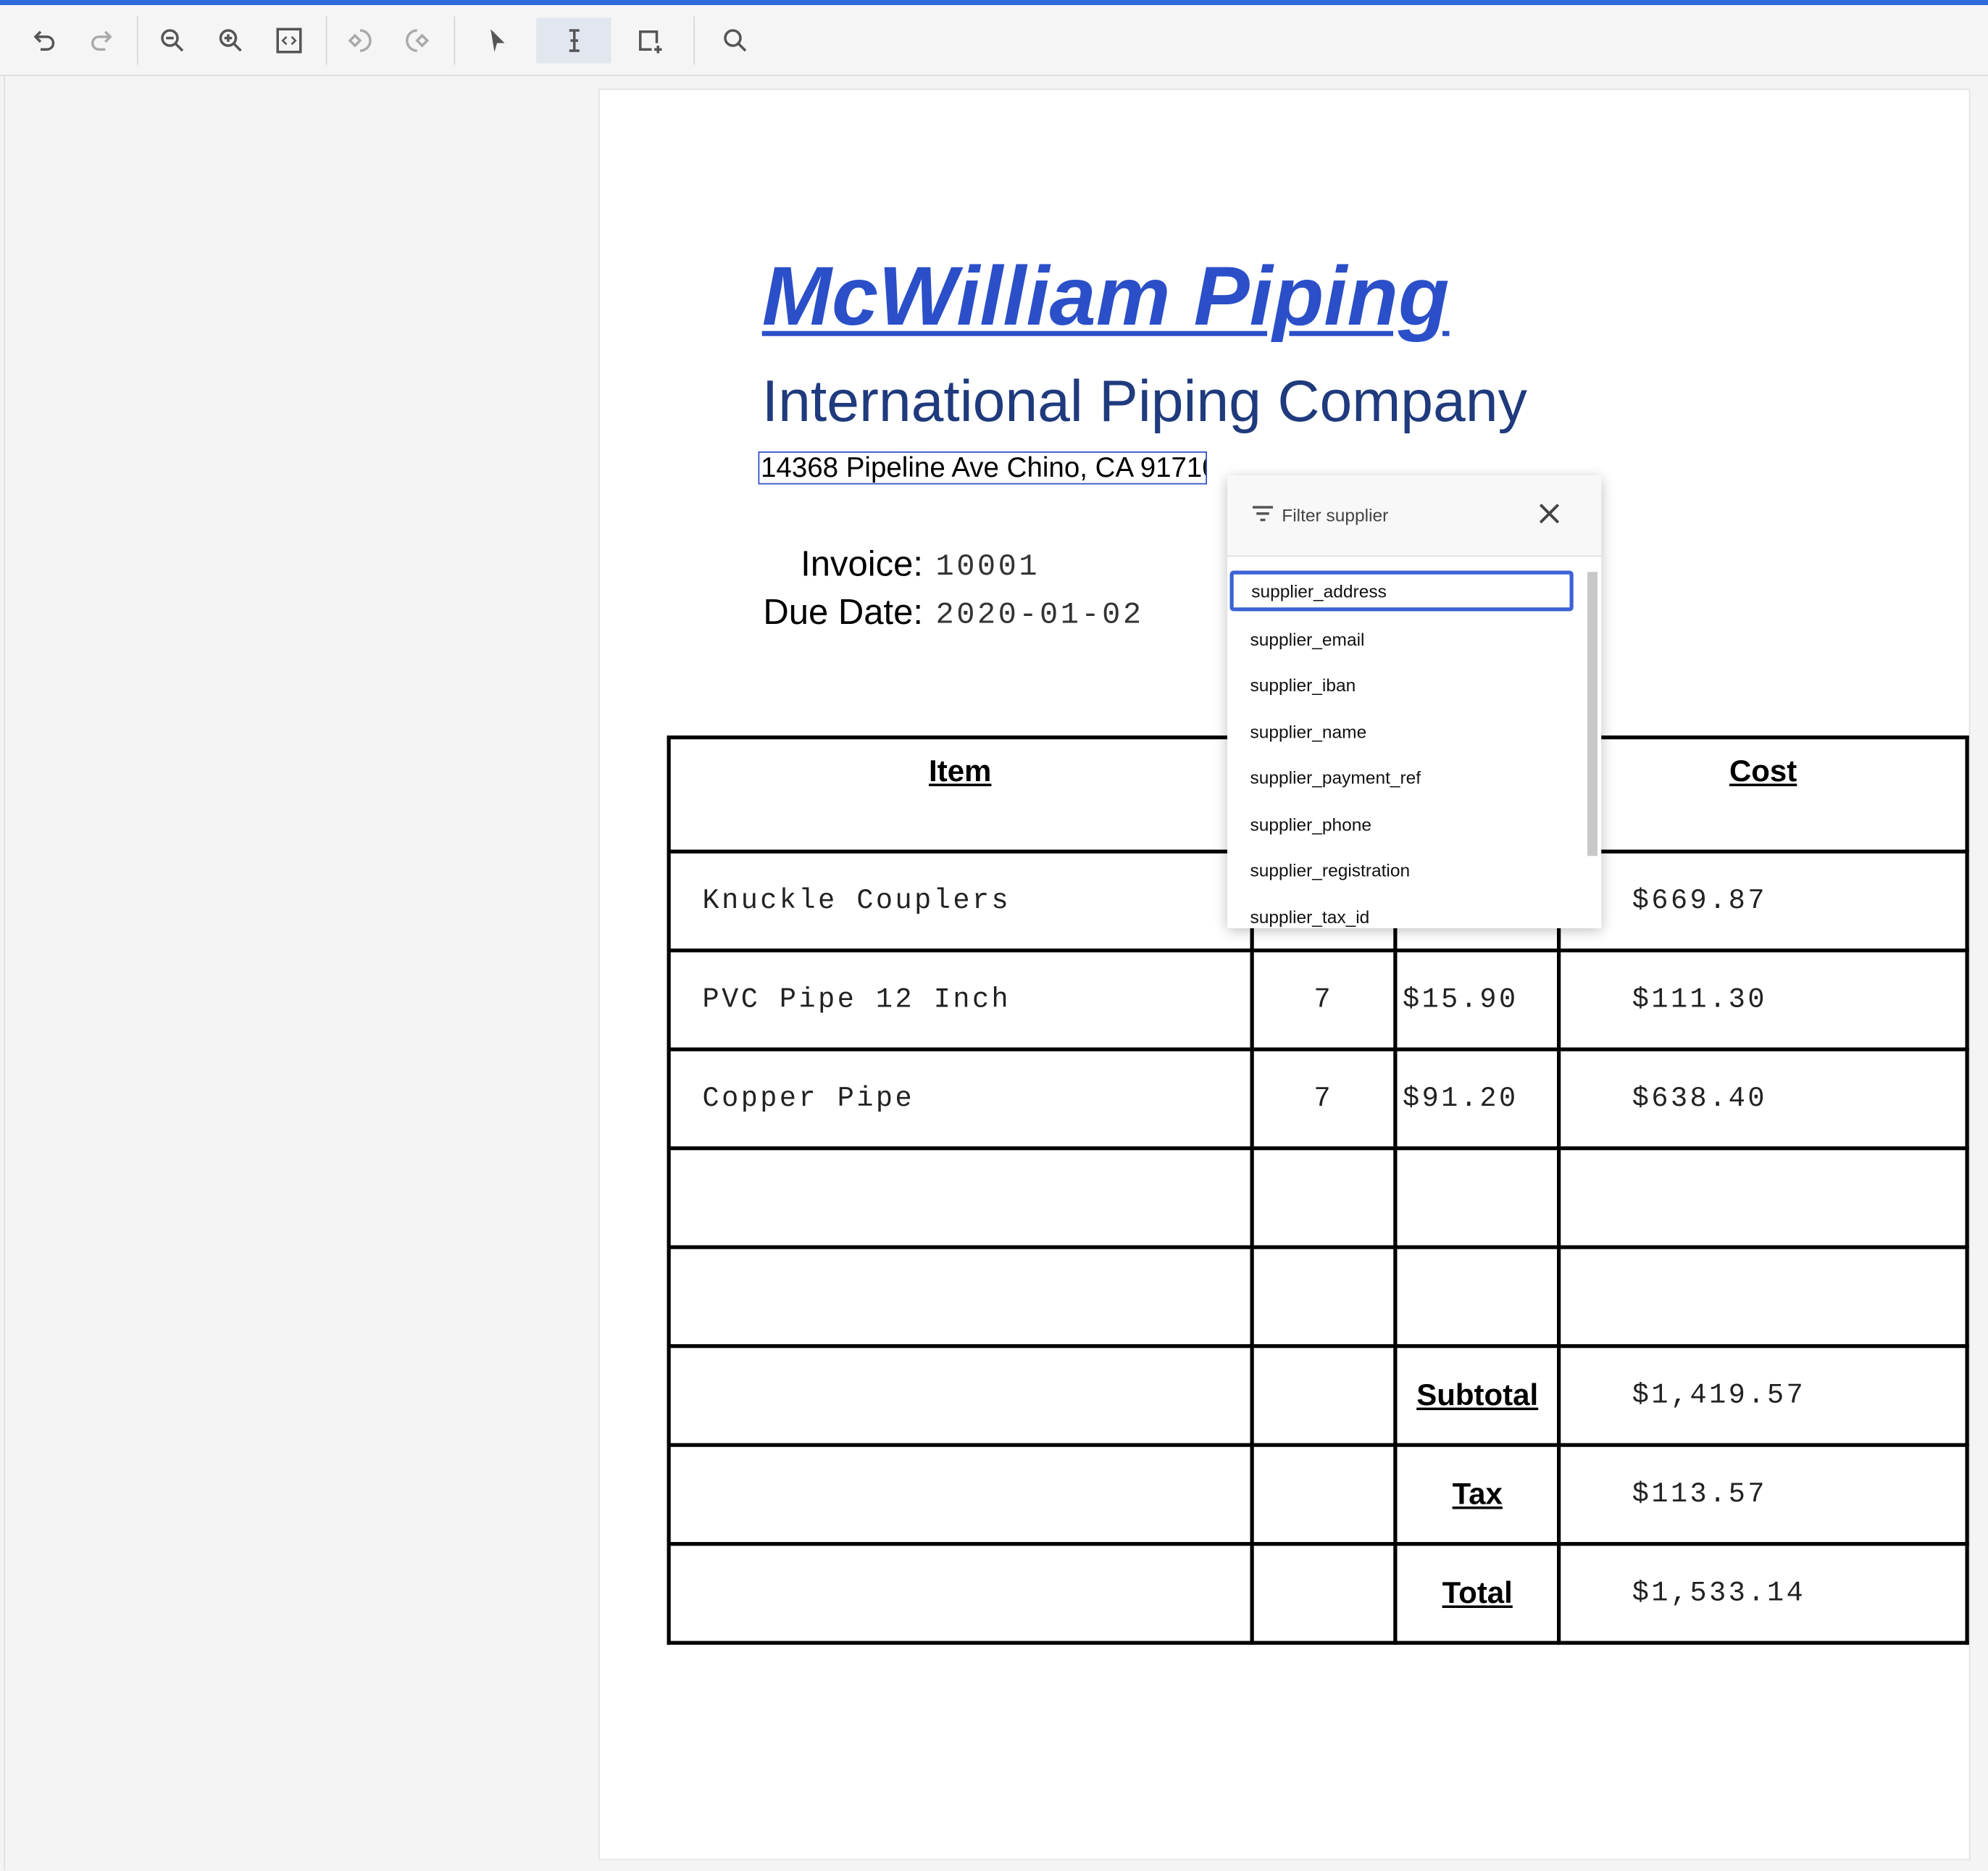 Image resolution: width=1988 pixels, height=1871 pixels. I want to click on zoom-in-icon, so click(230, 40).